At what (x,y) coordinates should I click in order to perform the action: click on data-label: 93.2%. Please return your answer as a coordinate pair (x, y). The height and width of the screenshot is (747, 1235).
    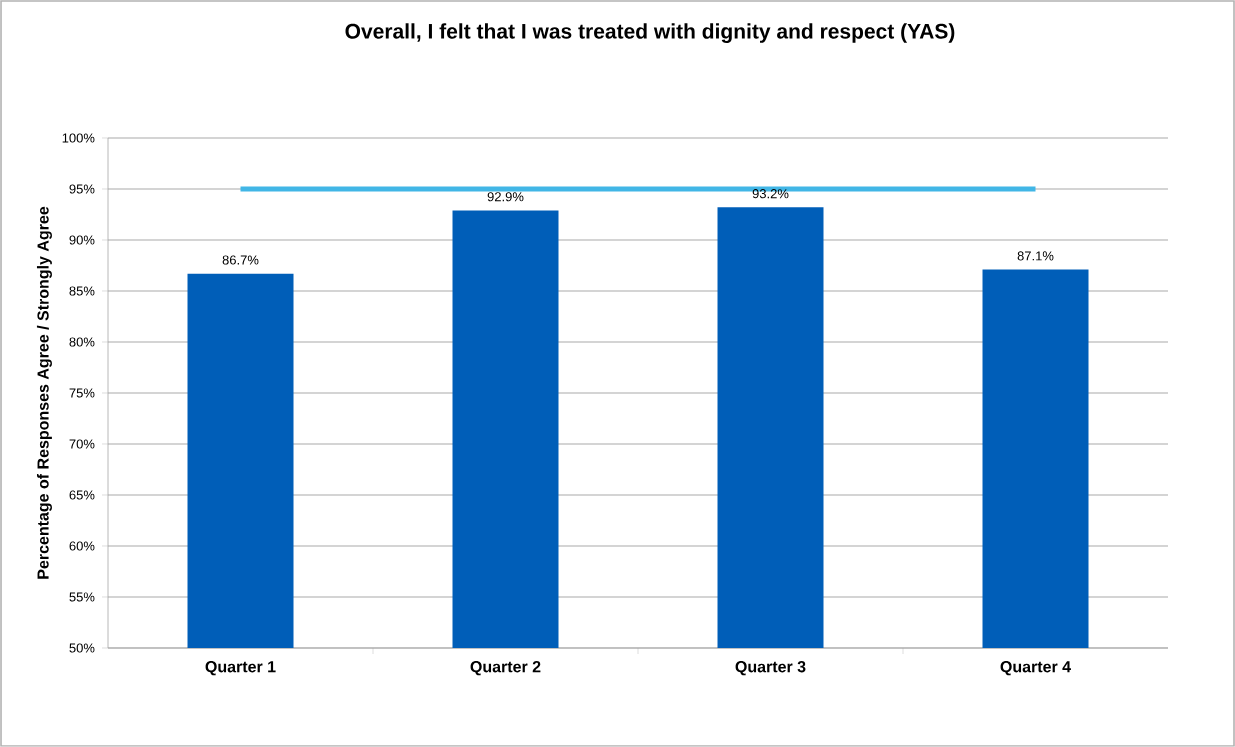
    Looking at the image, I should click on (770, 194).